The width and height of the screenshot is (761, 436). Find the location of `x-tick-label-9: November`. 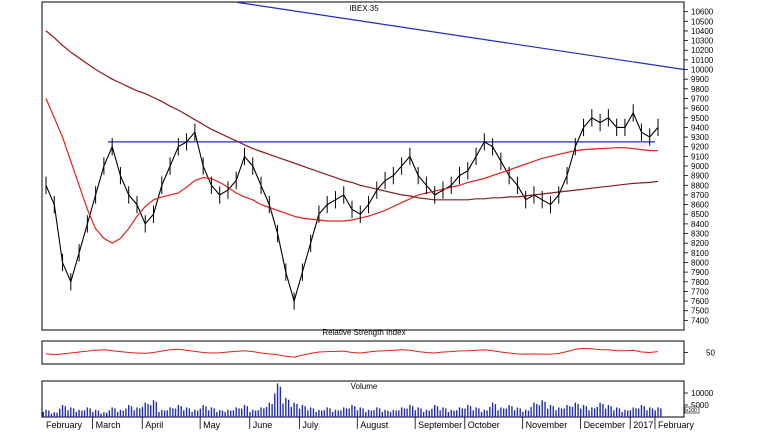

x-tick-label-9: November is located at coordinates (547, 425).